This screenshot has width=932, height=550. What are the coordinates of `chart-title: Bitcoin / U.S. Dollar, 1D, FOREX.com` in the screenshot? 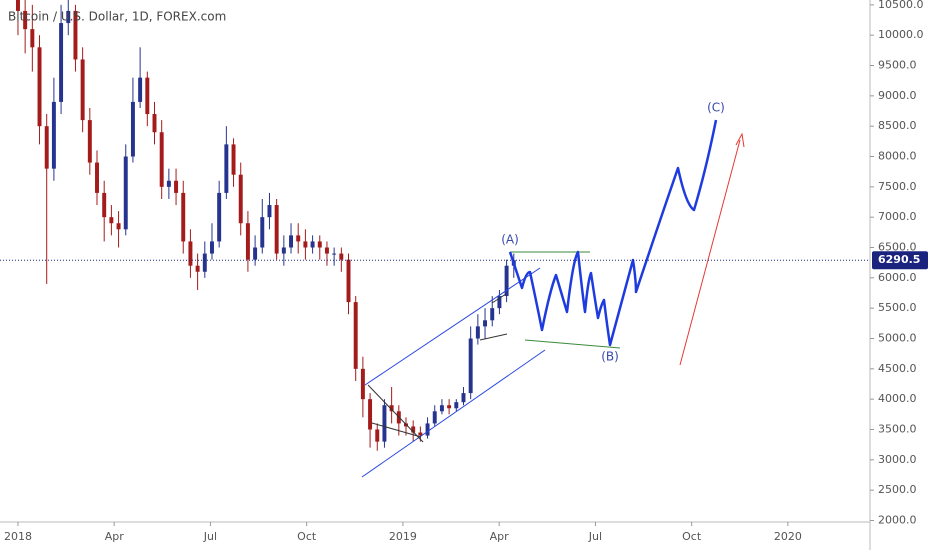 It's located at (117, 17).